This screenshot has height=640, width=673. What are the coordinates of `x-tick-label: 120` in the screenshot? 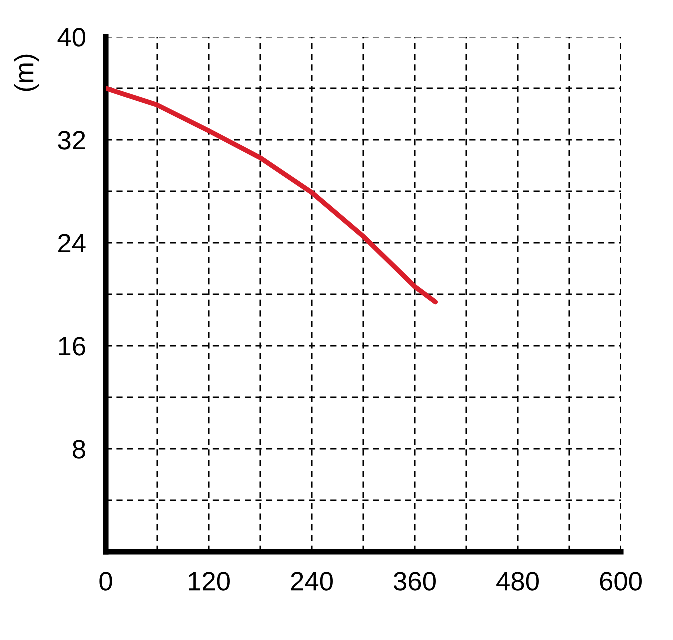 It's located at (209, 581).